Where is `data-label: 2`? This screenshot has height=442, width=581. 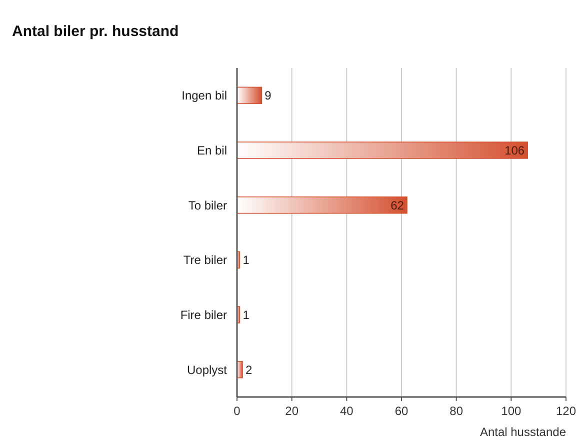
data-label: 2 is located at coordinates (248, 369).